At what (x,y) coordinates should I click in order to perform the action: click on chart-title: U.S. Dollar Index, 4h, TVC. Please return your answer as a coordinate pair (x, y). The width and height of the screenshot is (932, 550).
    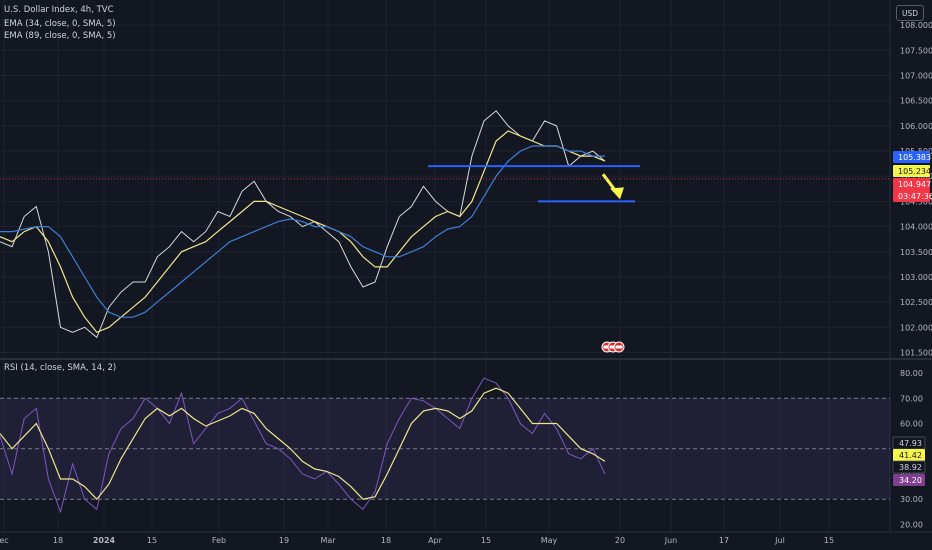
    Looking at the image, I should click on (59, 10).